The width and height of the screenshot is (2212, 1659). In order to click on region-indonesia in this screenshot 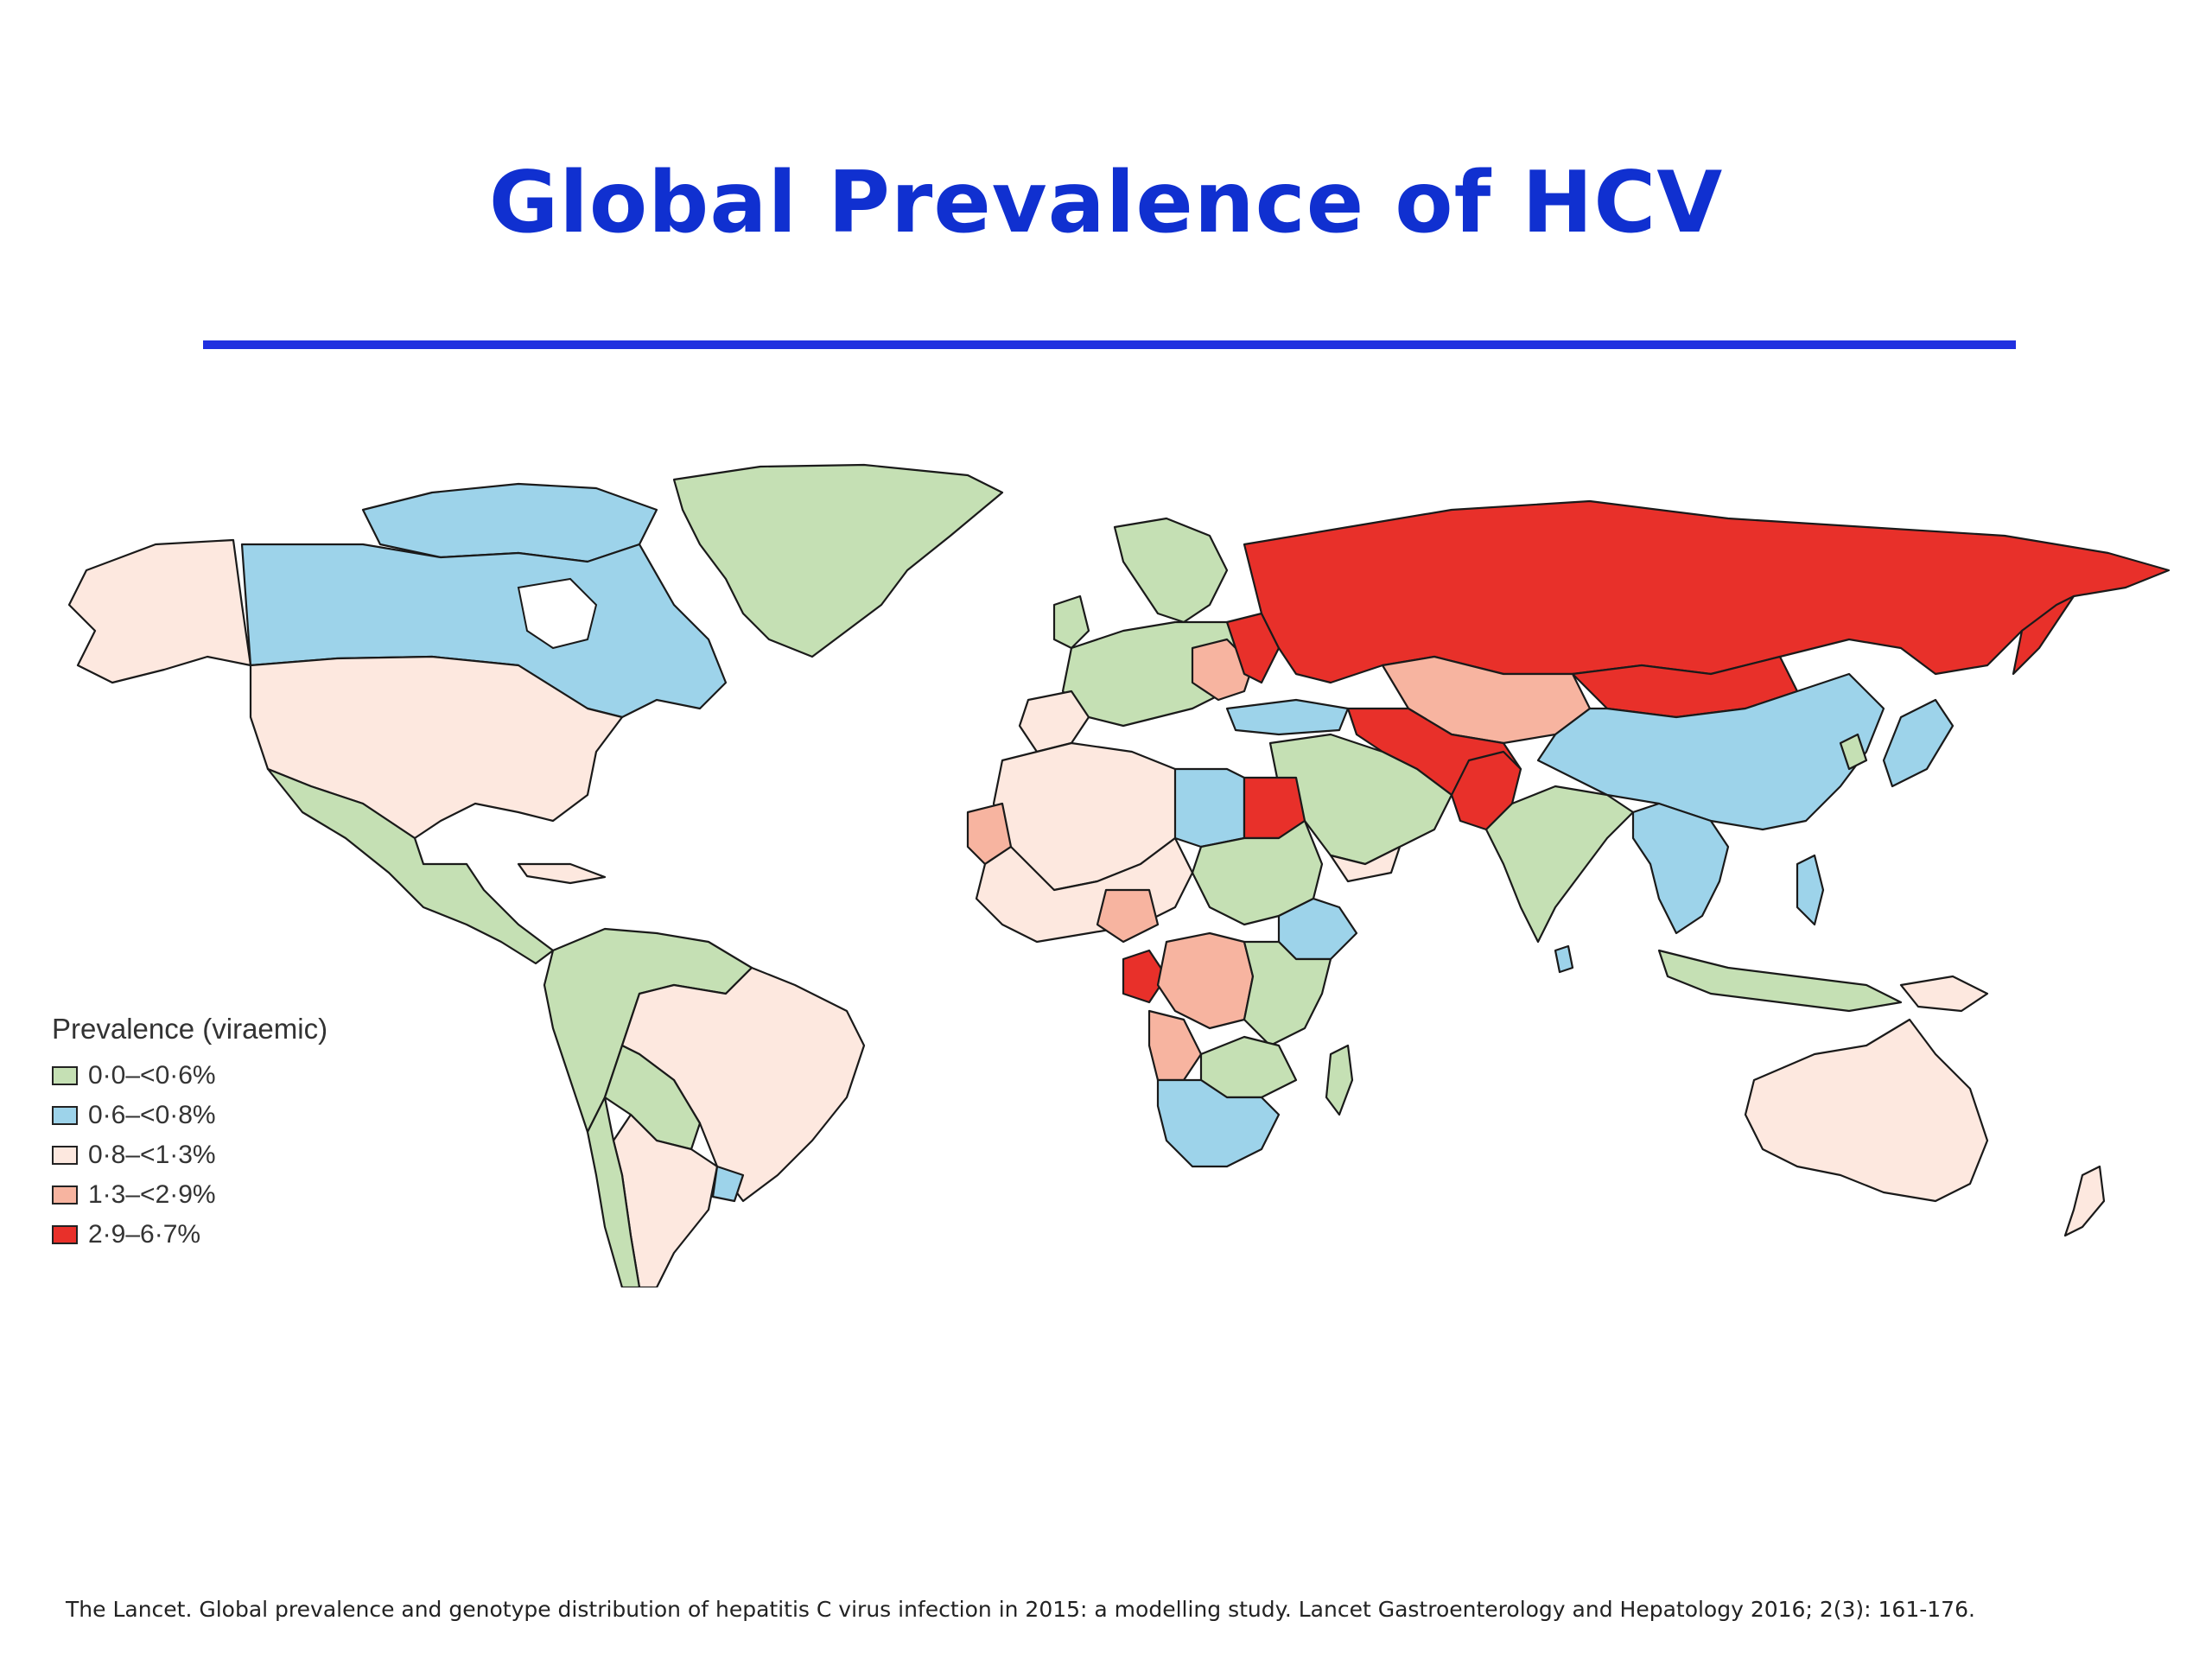, I will do `click(1780, 981)`.